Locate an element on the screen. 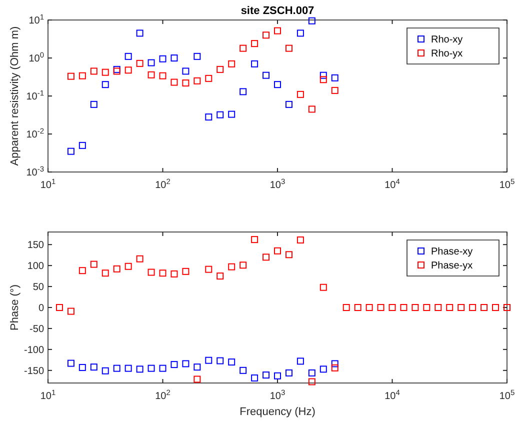 The image size is (515, 423). y-tick-label: 0 is located at coordinates (41, 308).